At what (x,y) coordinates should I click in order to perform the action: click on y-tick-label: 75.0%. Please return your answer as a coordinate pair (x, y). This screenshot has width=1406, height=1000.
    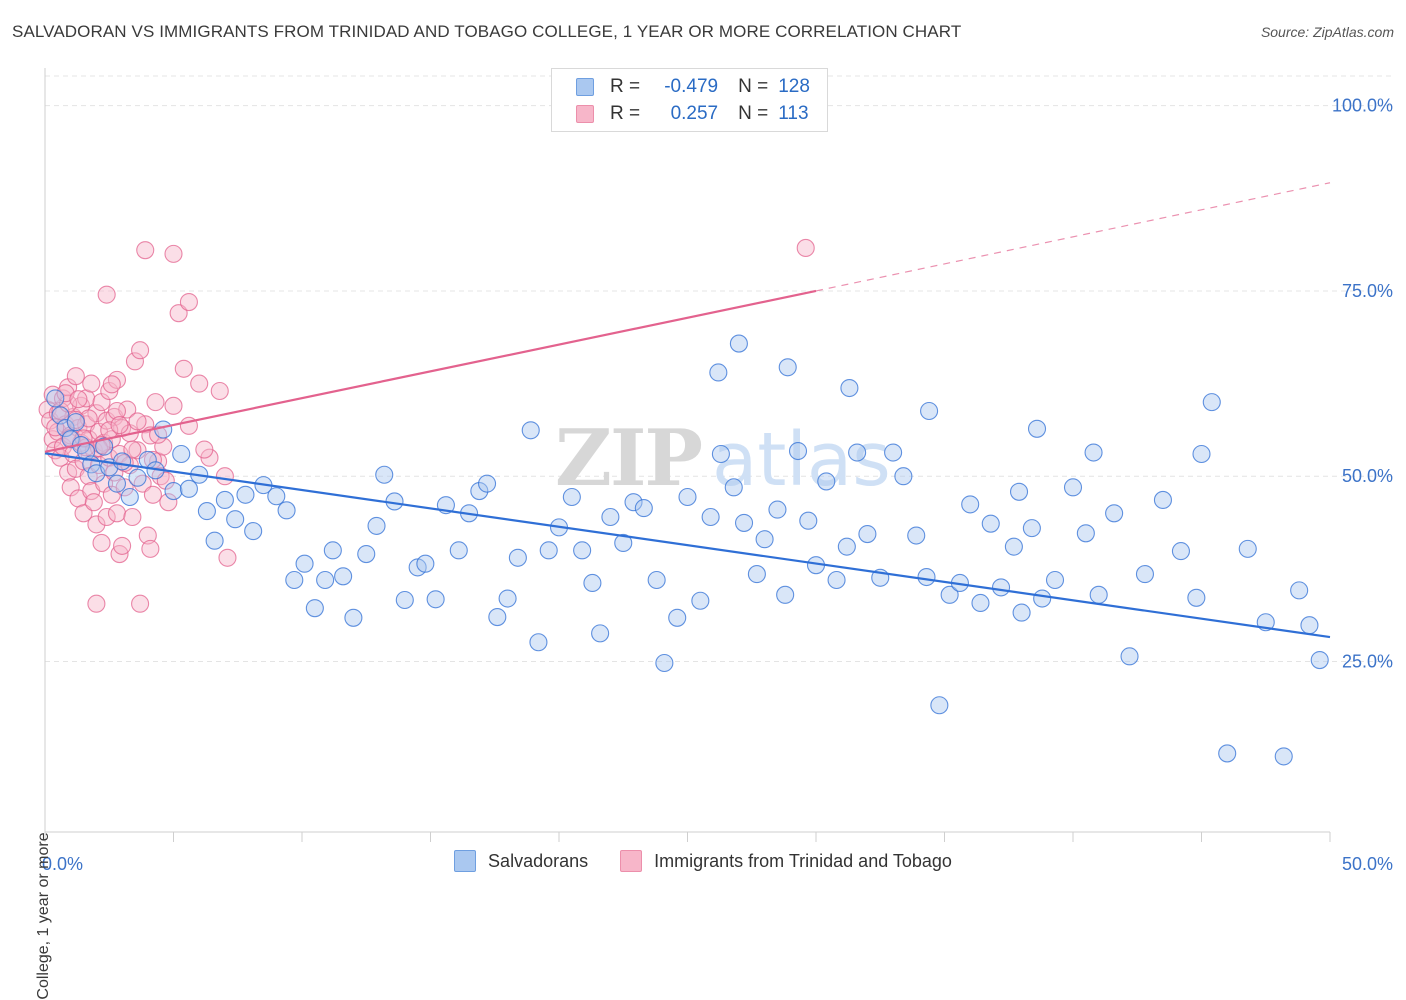
    Looking at the image, I should click on (1367, 291).